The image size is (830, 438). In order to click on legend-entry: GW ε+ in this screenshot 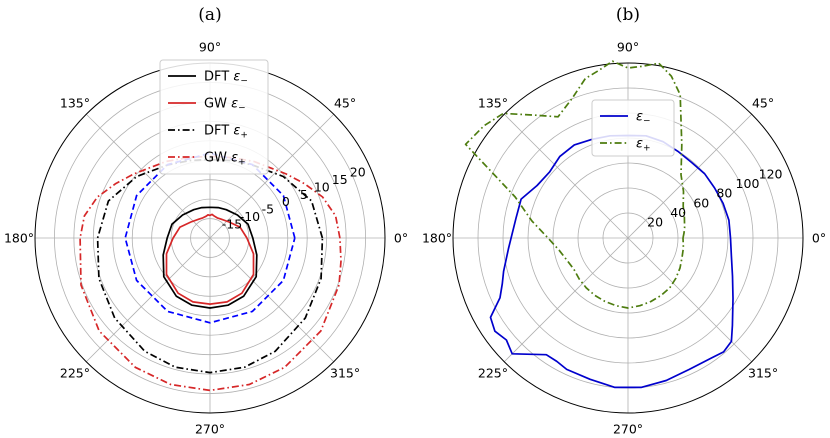, I will do `click(225, 159)`.